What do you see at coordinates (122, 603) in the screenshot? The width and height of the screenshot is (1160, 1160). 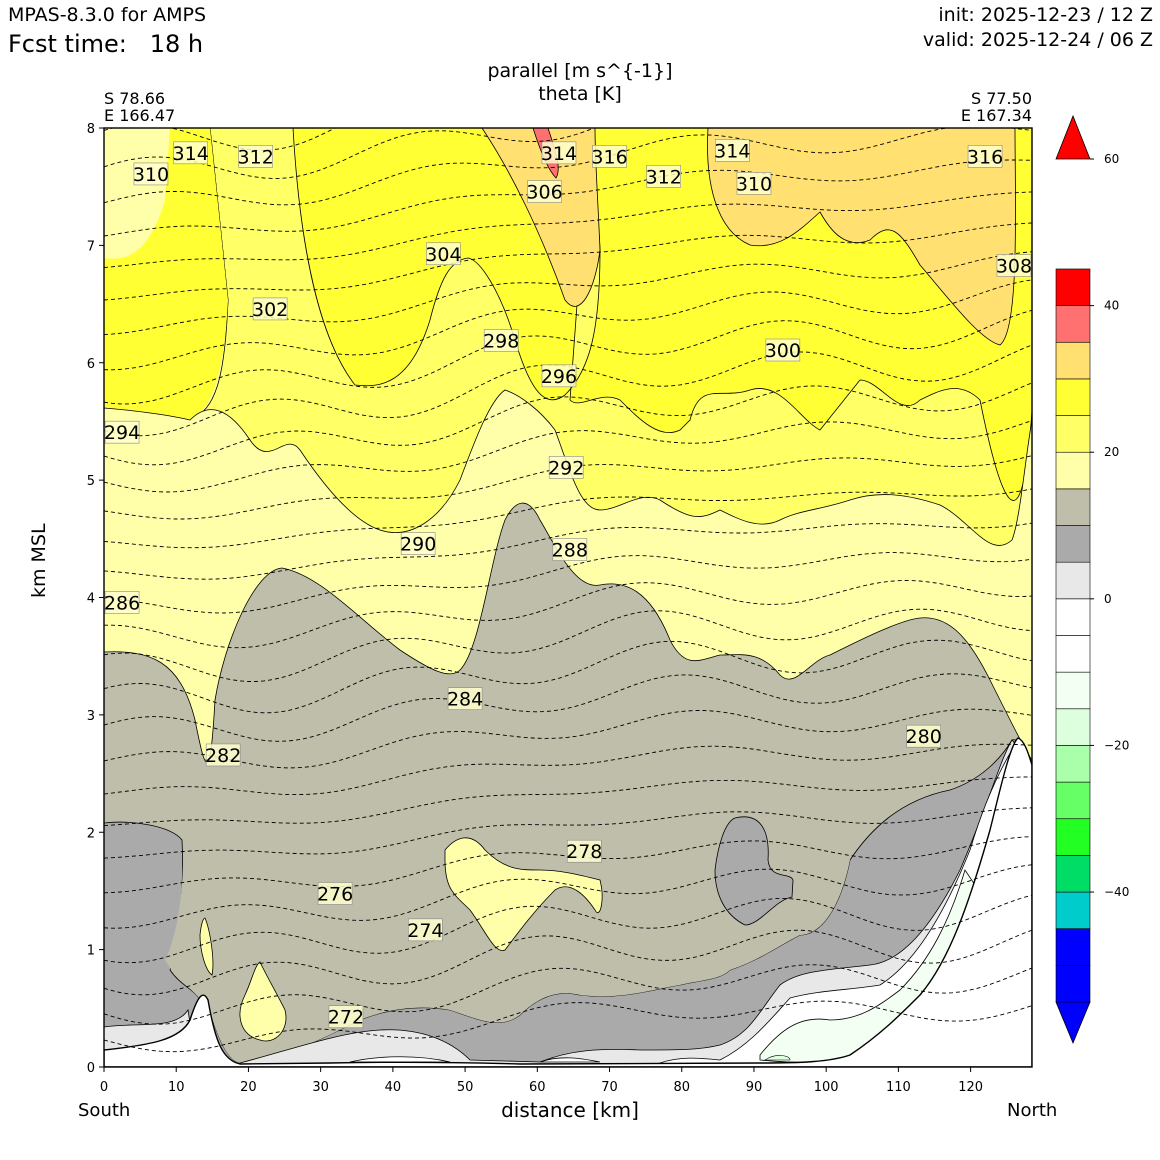 I see `theta-label-text: 286` at bounding box center [122, 603].